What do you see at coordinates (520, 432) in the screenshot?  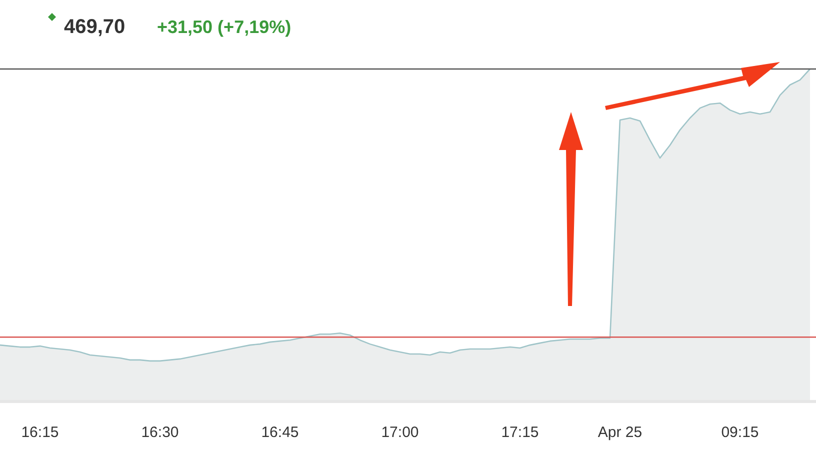 I see `x-tick-label: 17:15` at bounding box center [520, 432].